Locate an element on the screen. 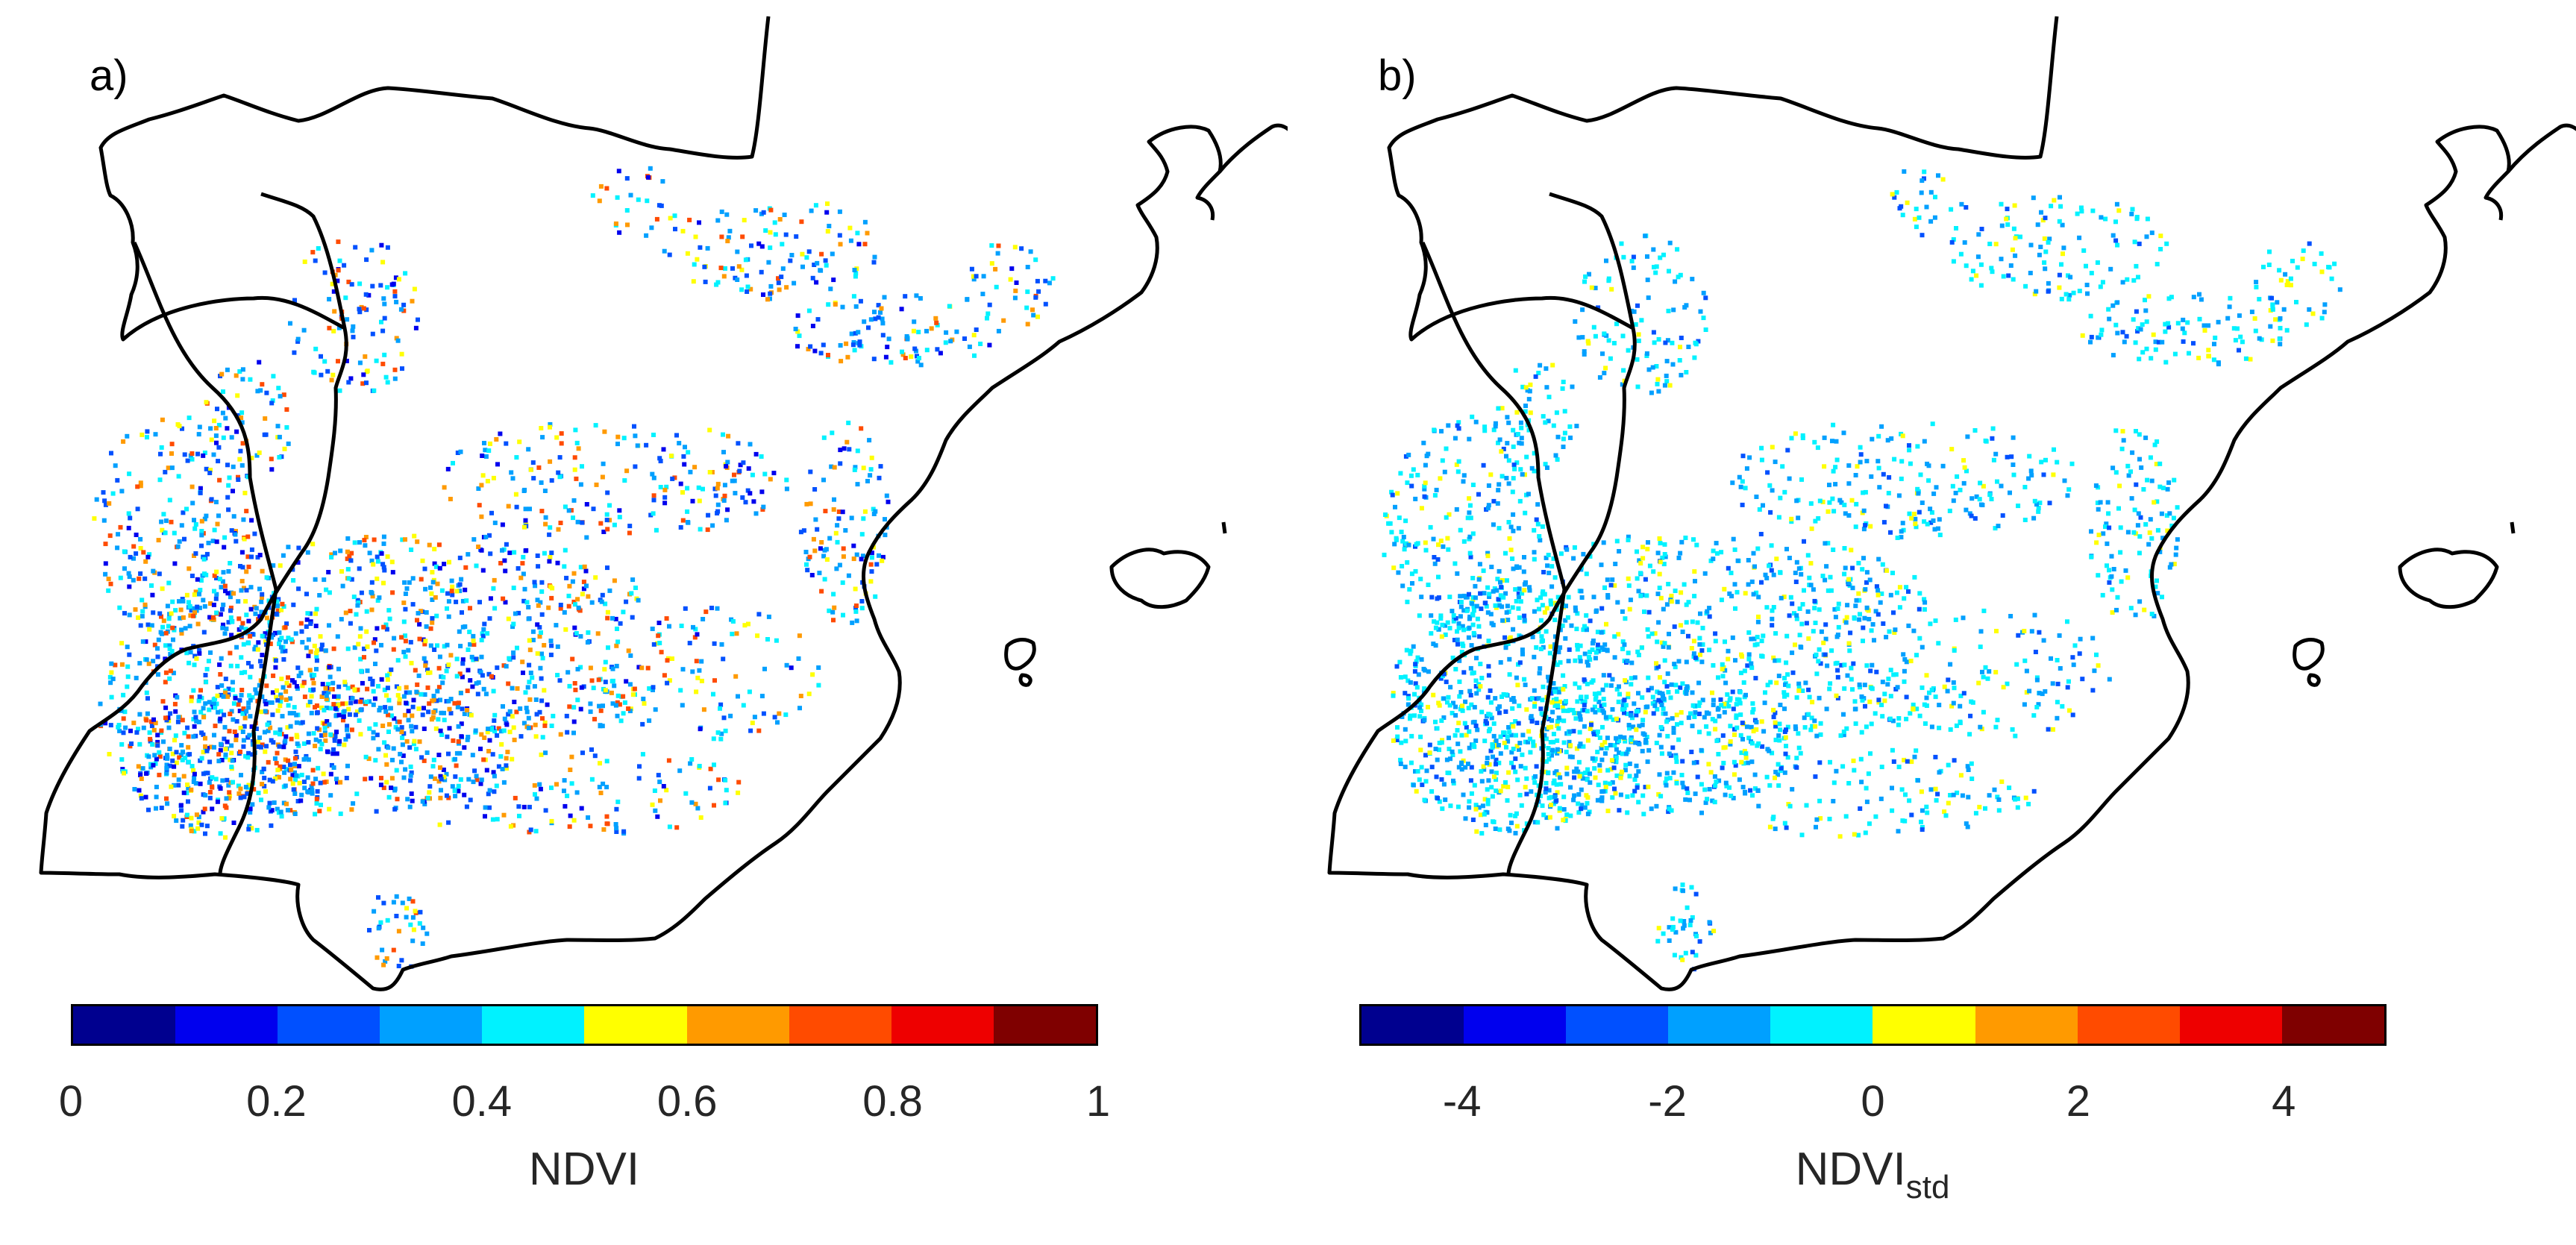 The image size is (2576, 1245). colorbar-label: NDVIstd is located at coordinates (1873, 1174).